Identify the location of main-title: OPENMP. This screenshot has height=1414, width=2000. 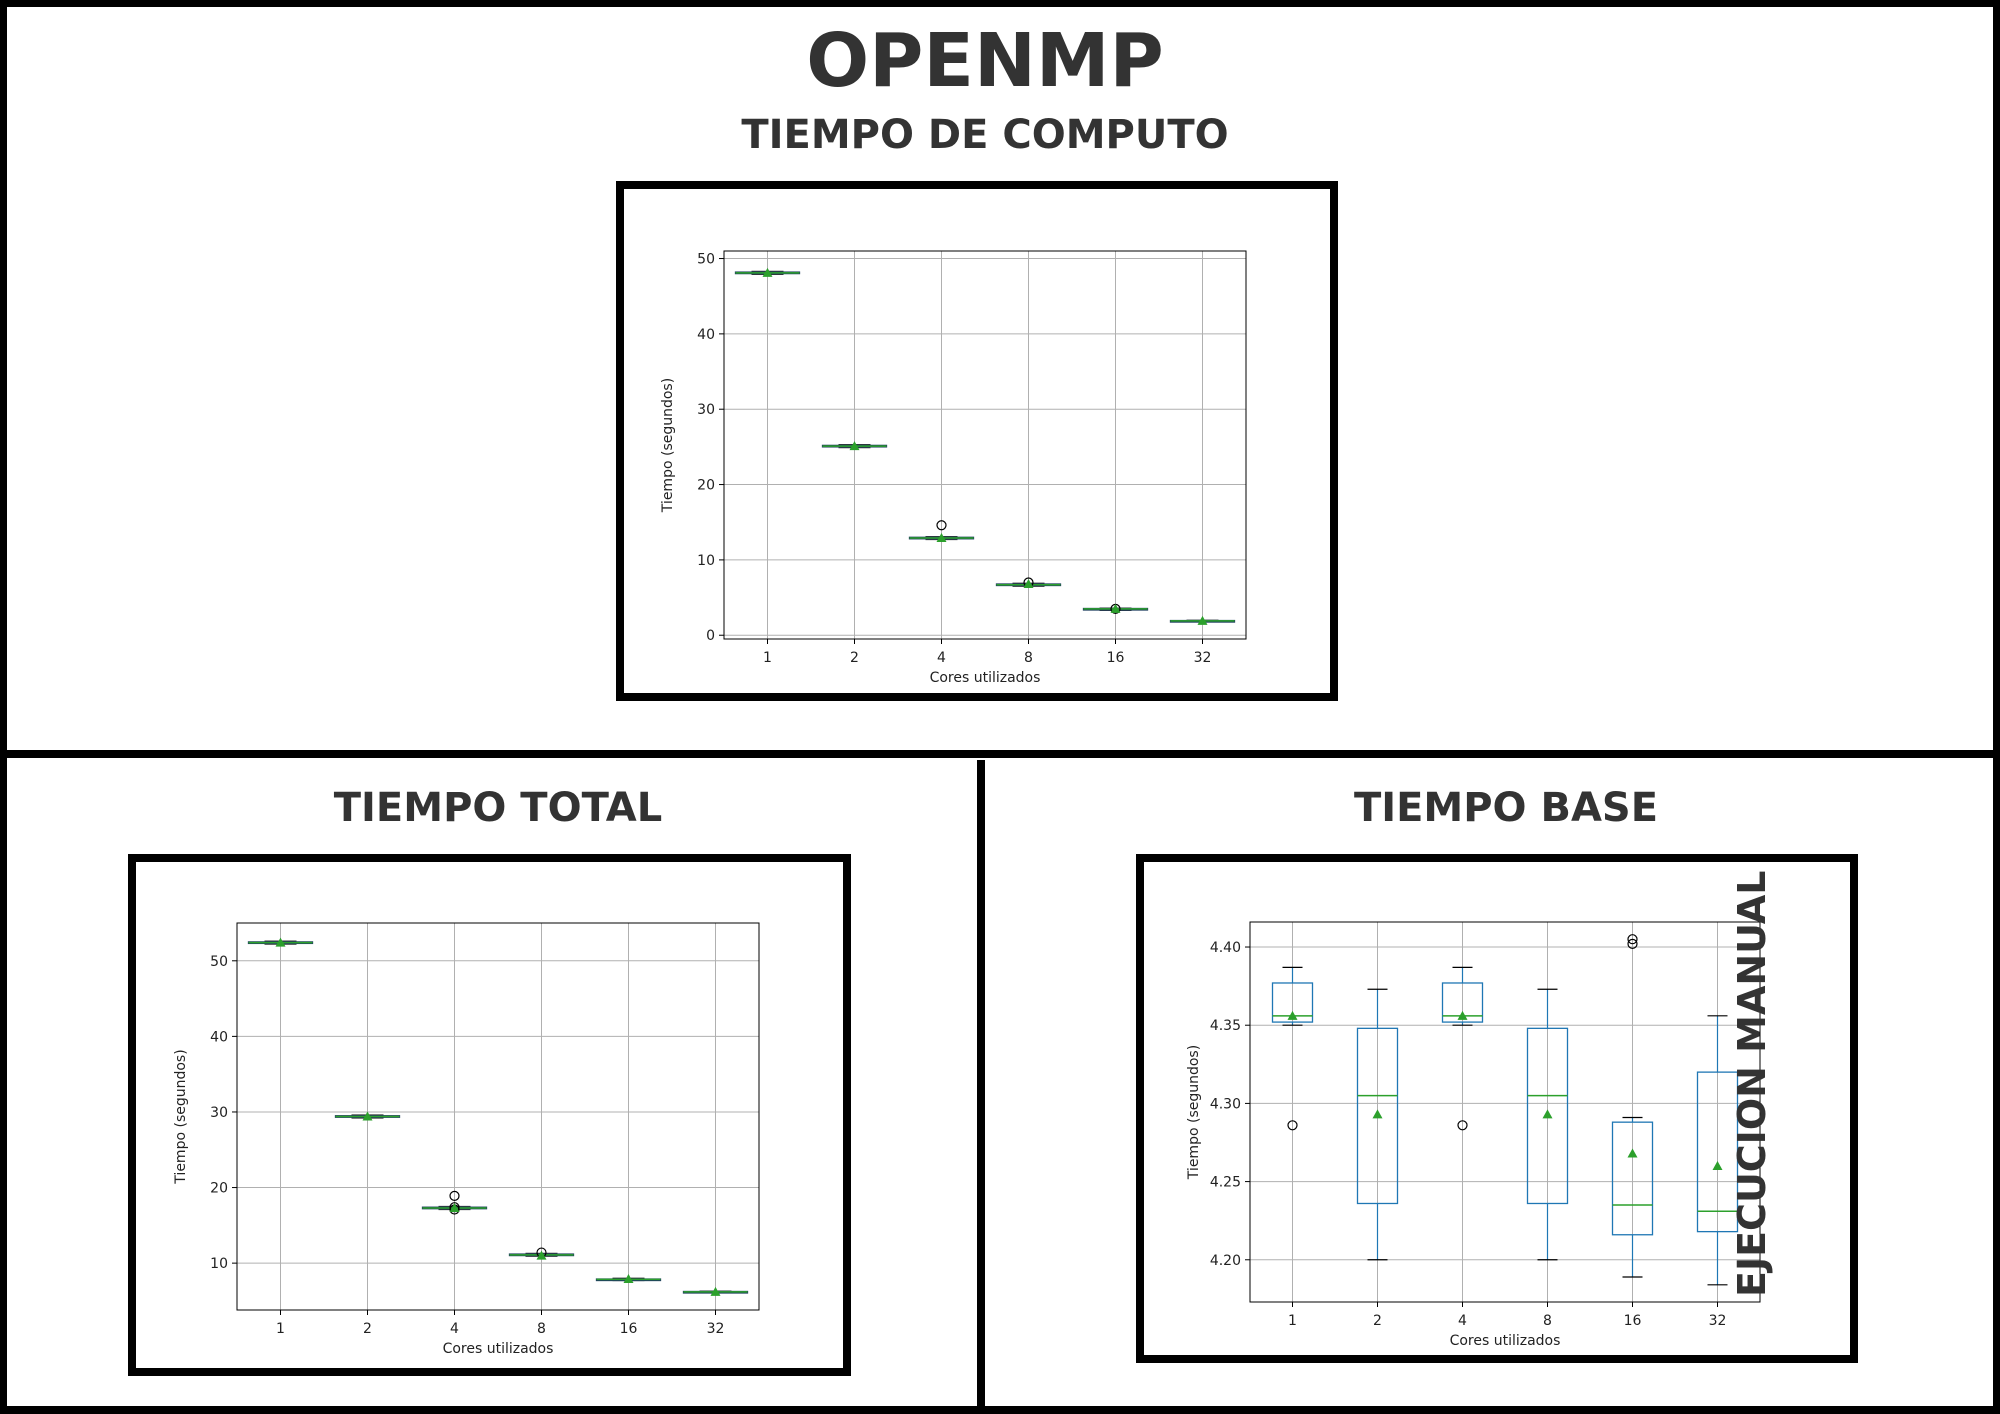
(985, 61).